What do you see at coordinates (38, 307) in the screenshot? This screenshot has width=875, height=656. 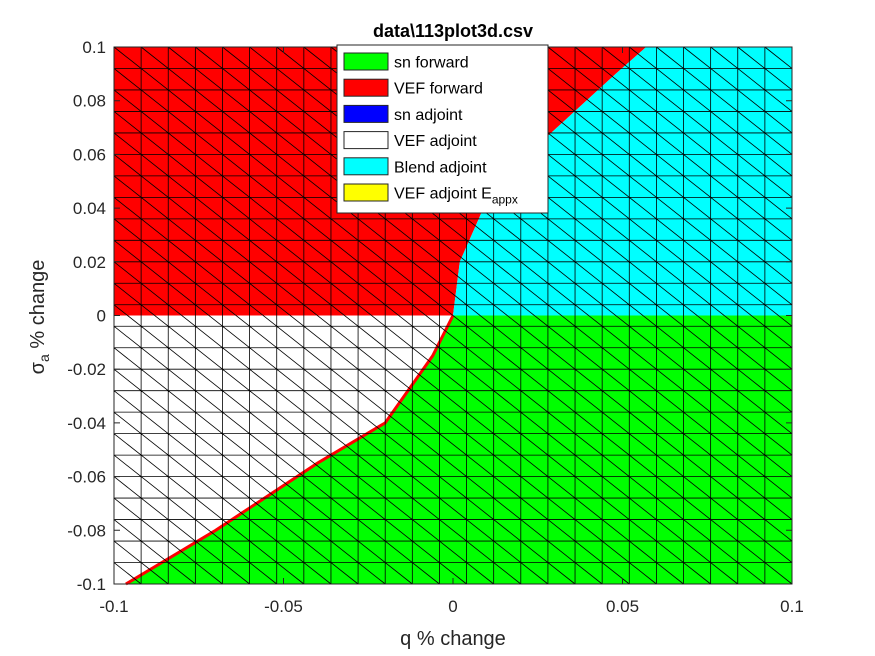 I see `y-axis-label-rest: % change` at bounding box center [38, 307].